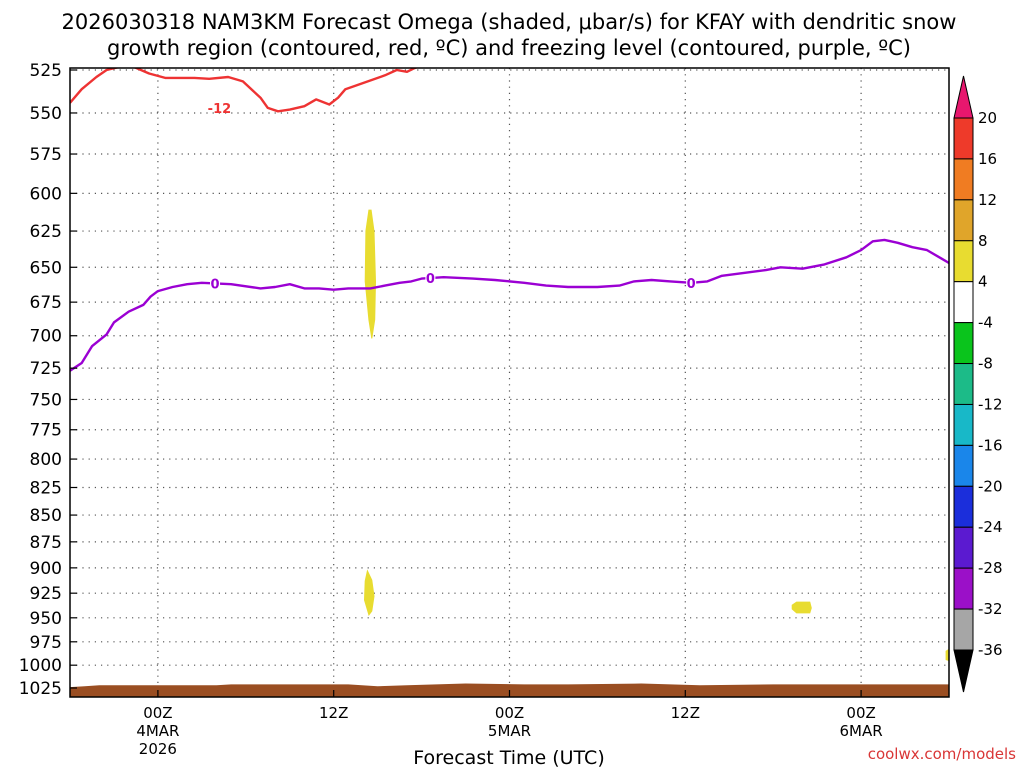  What do you see at coordinates (987, 159) in the screenshot?
I see `colorbar-tick-label: 16` at bounding box center [987, 159].